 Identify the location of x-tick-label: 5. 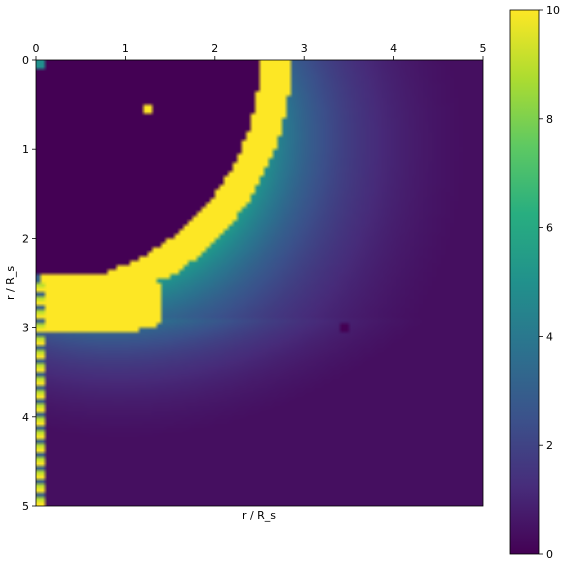
(483, 48).